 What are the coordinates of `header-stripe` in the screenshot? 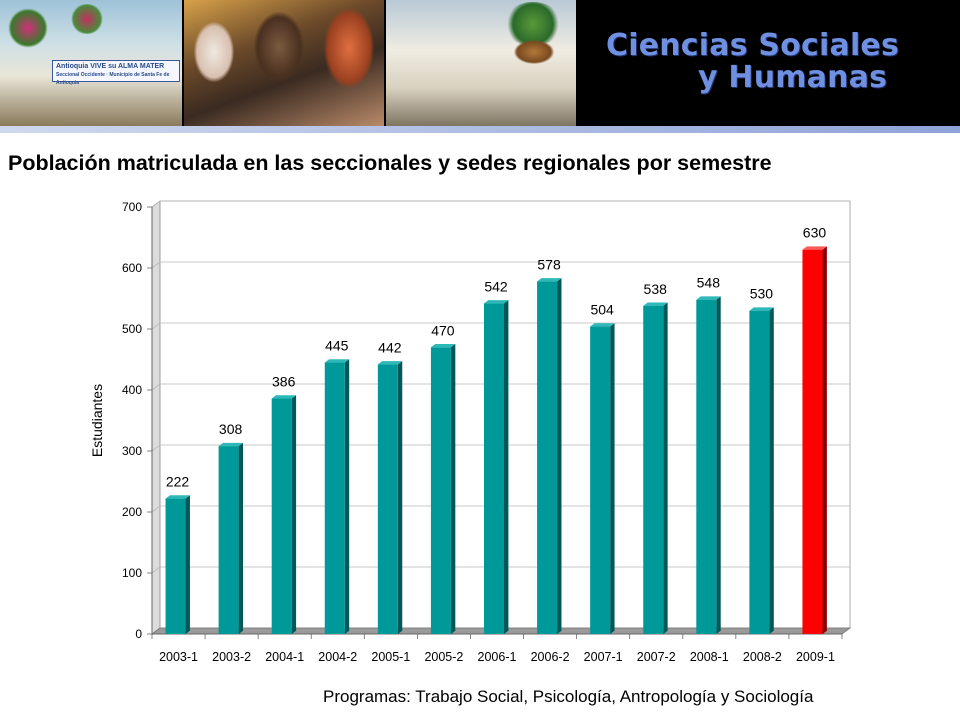 It's located at (480, 129).